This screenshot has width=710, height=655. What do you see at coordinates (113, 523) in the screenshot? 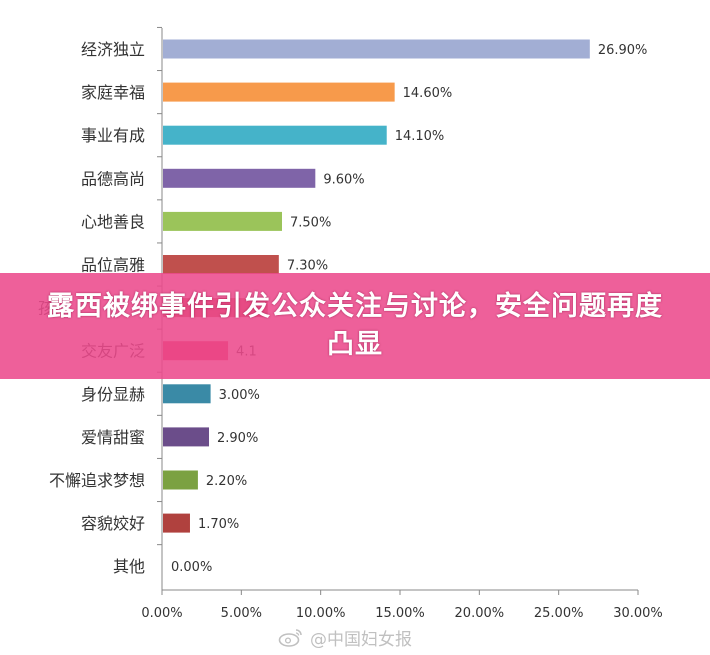
I see `category-label: 容貌姣好` at bounding box center [113, 523].